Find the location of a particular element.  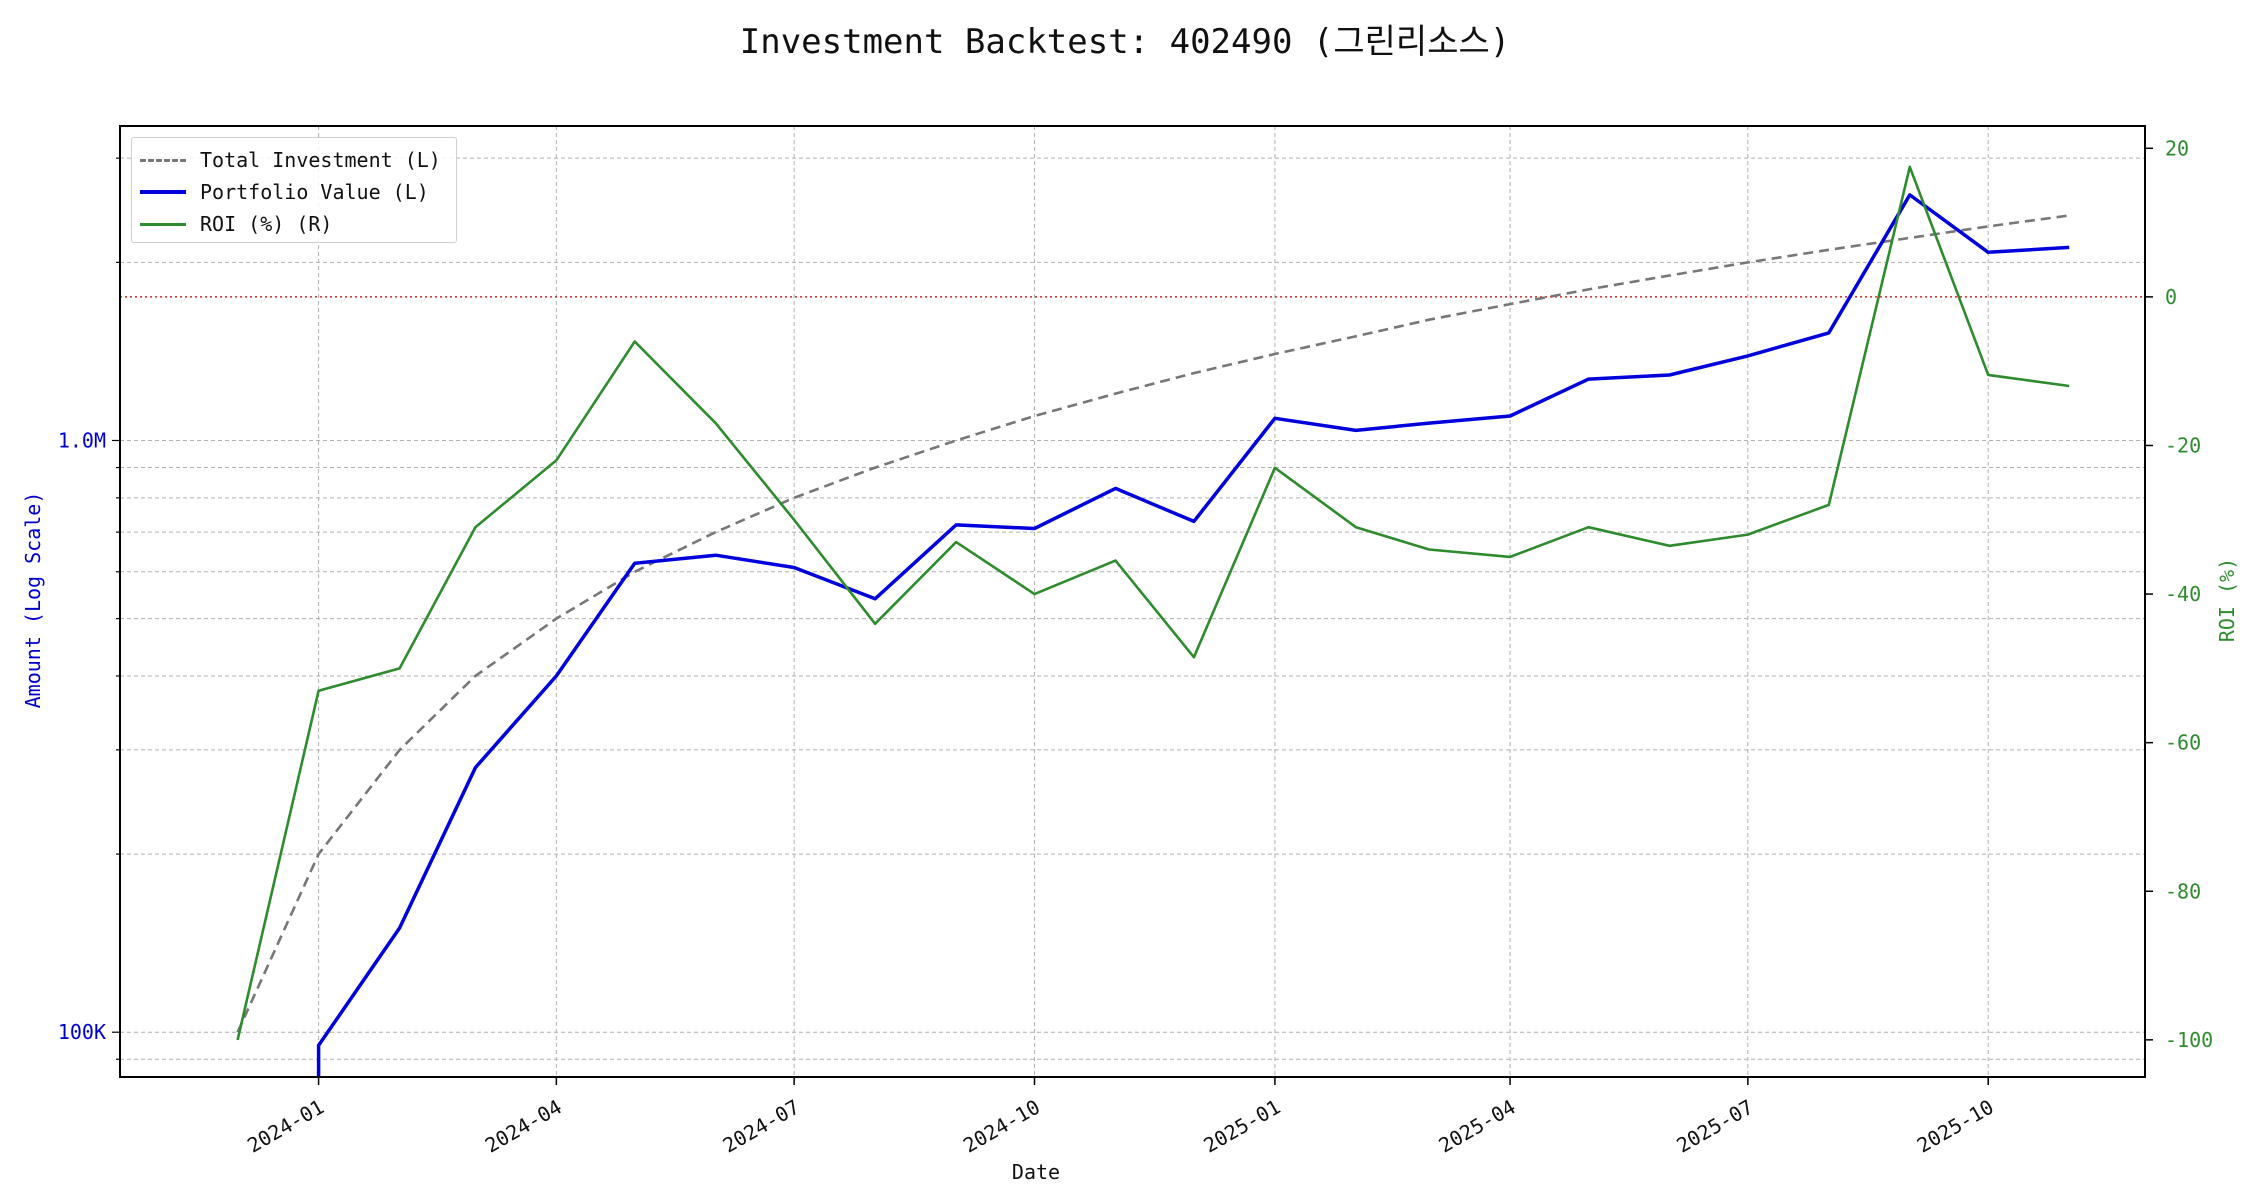

y-left-tick-label: 100K is located at coordinates (82, 1032).